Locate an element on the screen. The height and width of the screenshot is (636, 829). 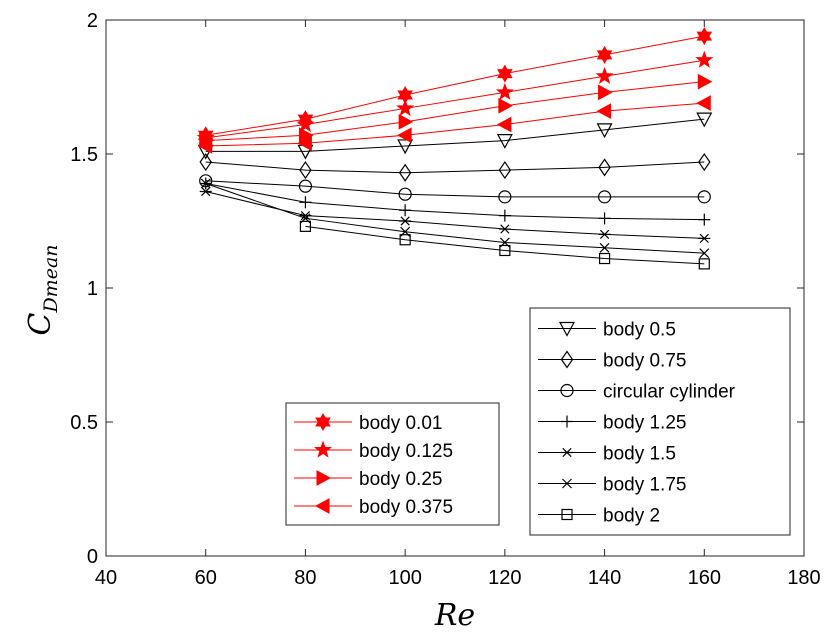
legend-entry-body-0-75: body 0.75 is located at coordinates (612, 361).